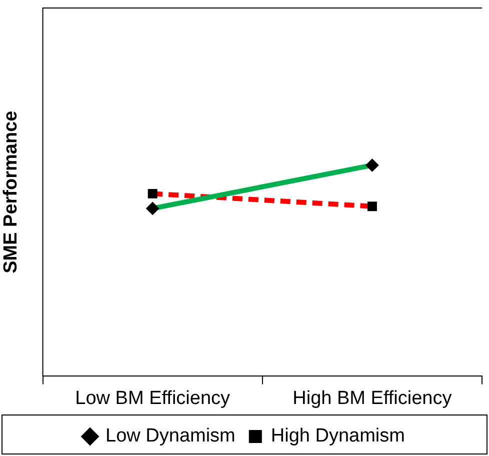 This screenshot has height=456, width=489. Describe the element at coordinates (372, 398) in the screenshot. I see `x-tick-label: High BM Efficiency` at that location.